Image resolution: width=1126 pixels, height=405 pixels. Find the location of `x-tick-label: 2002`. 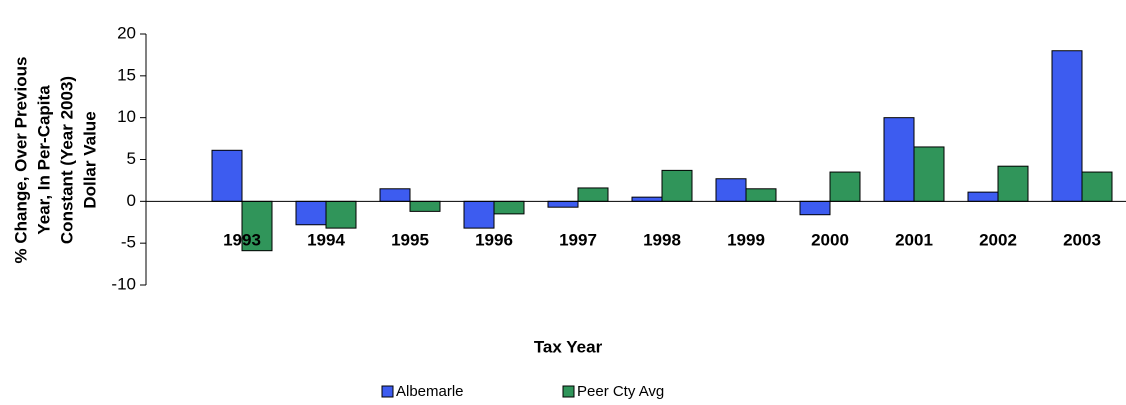

x-tick-label: 2002 is located at coordinates (998, 239).